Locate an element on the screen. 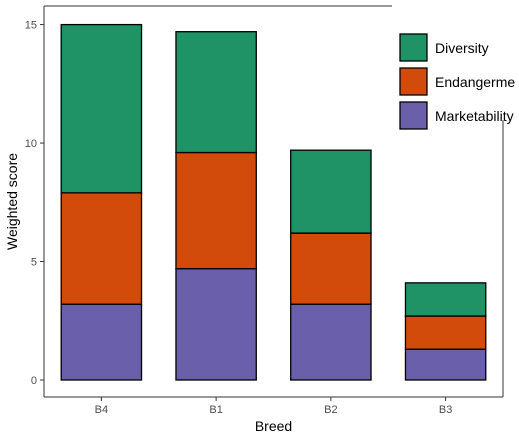  y-axis-title: Weighted score is located at coordinates (12, 201).